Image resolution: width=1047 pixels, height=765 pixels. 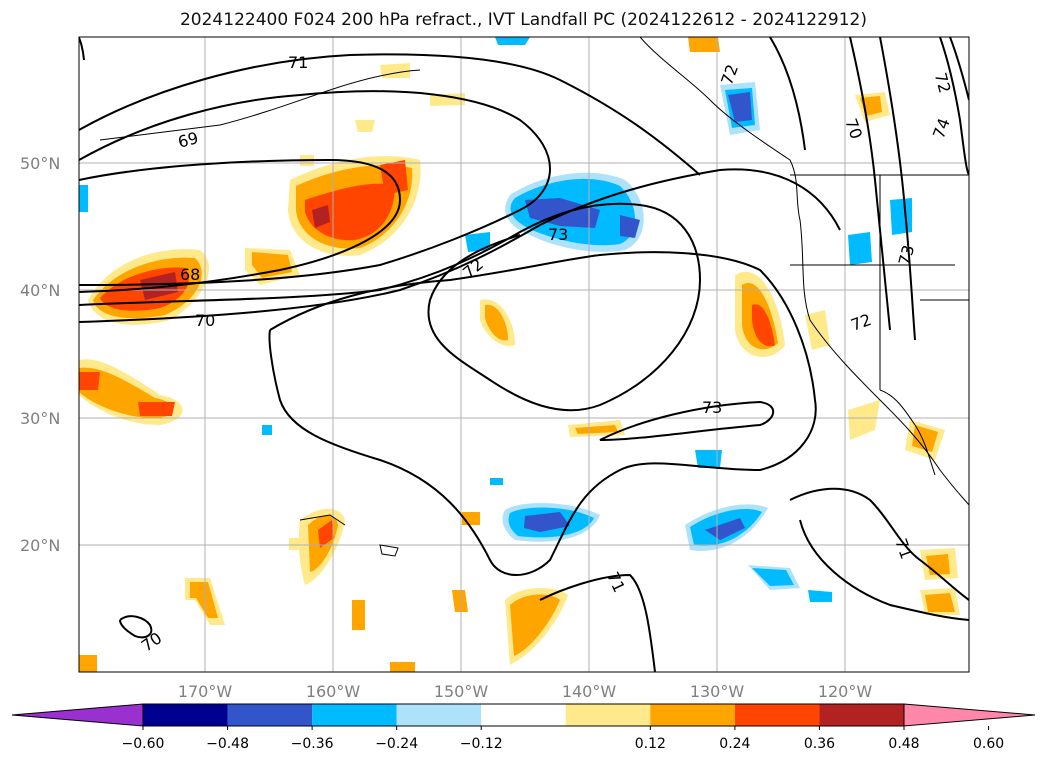 I want to click on lat-label: 50°N, so click(x=40, y=163).